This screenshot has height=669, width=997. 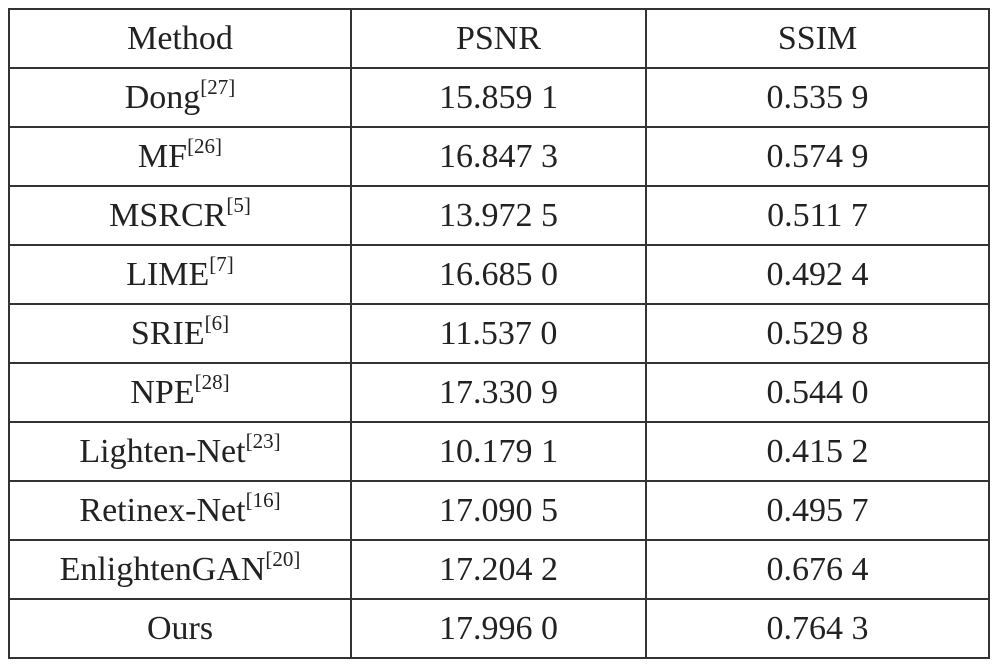 I want to click on reference: [23], so click(x=263, y=440).